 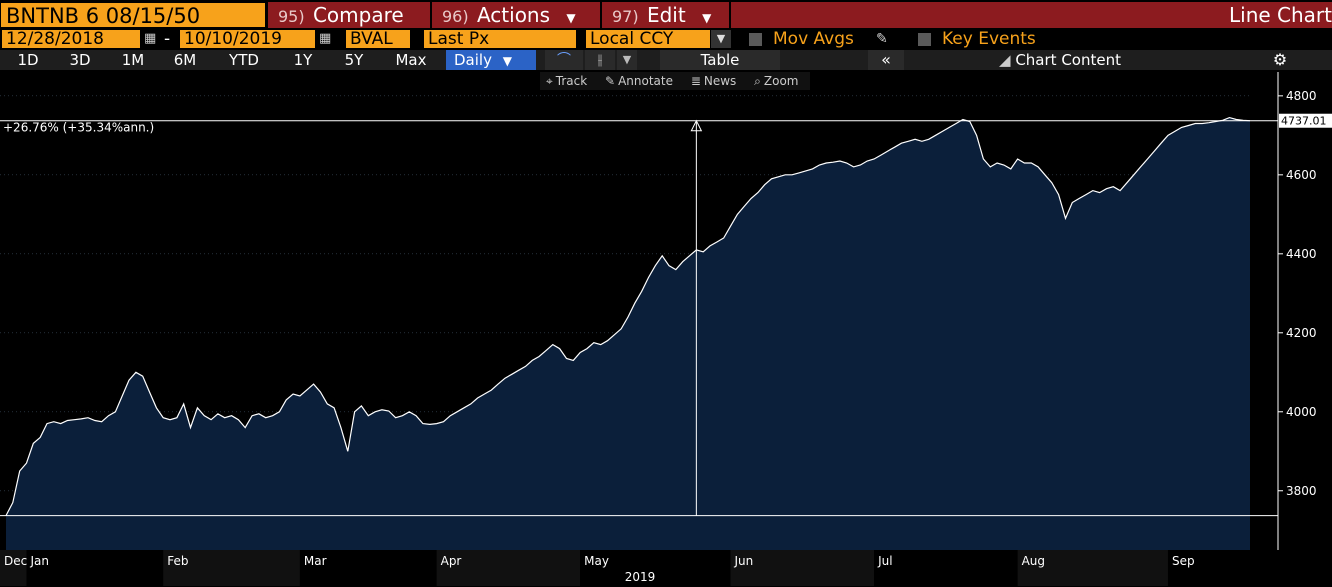 I want to click on chart-content-button: ◢ Chart Content, so click(x=1060, y=60).